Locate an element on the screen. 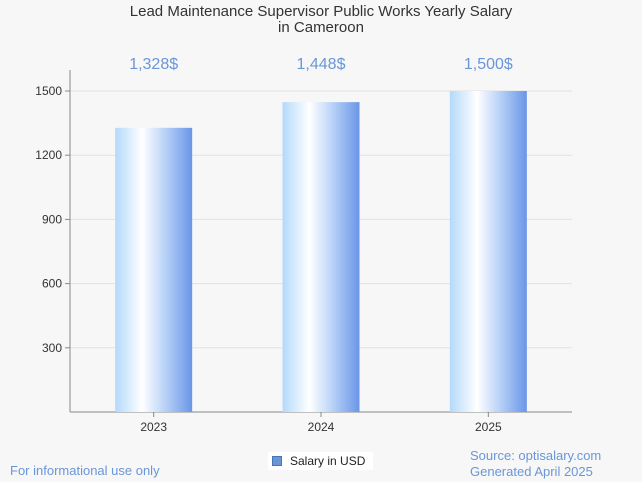  y-tick-label: 1200 is located at coordinates (48, 155).